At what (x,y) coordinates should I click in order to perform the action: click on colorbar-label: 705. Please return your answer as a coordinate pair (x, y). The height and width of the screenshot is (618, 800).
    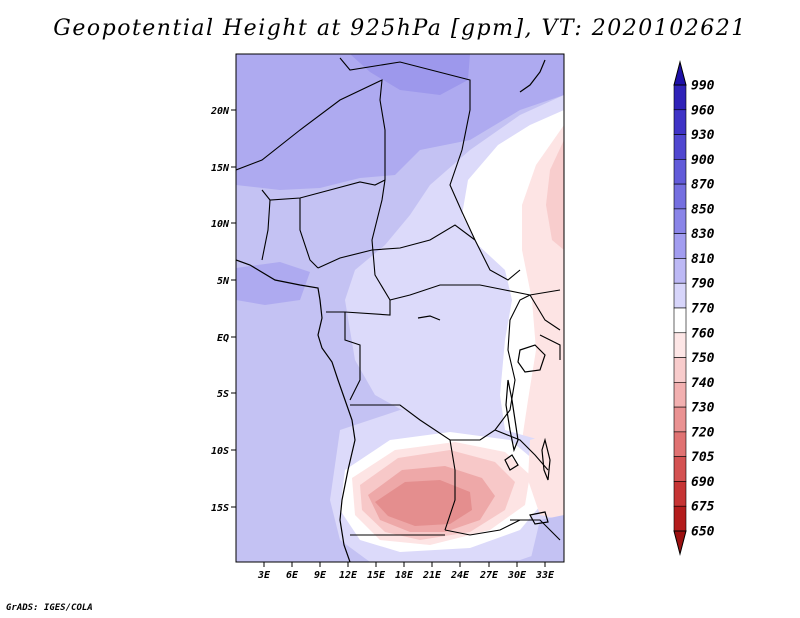
    Looking at the image, I should click on (703, 457).